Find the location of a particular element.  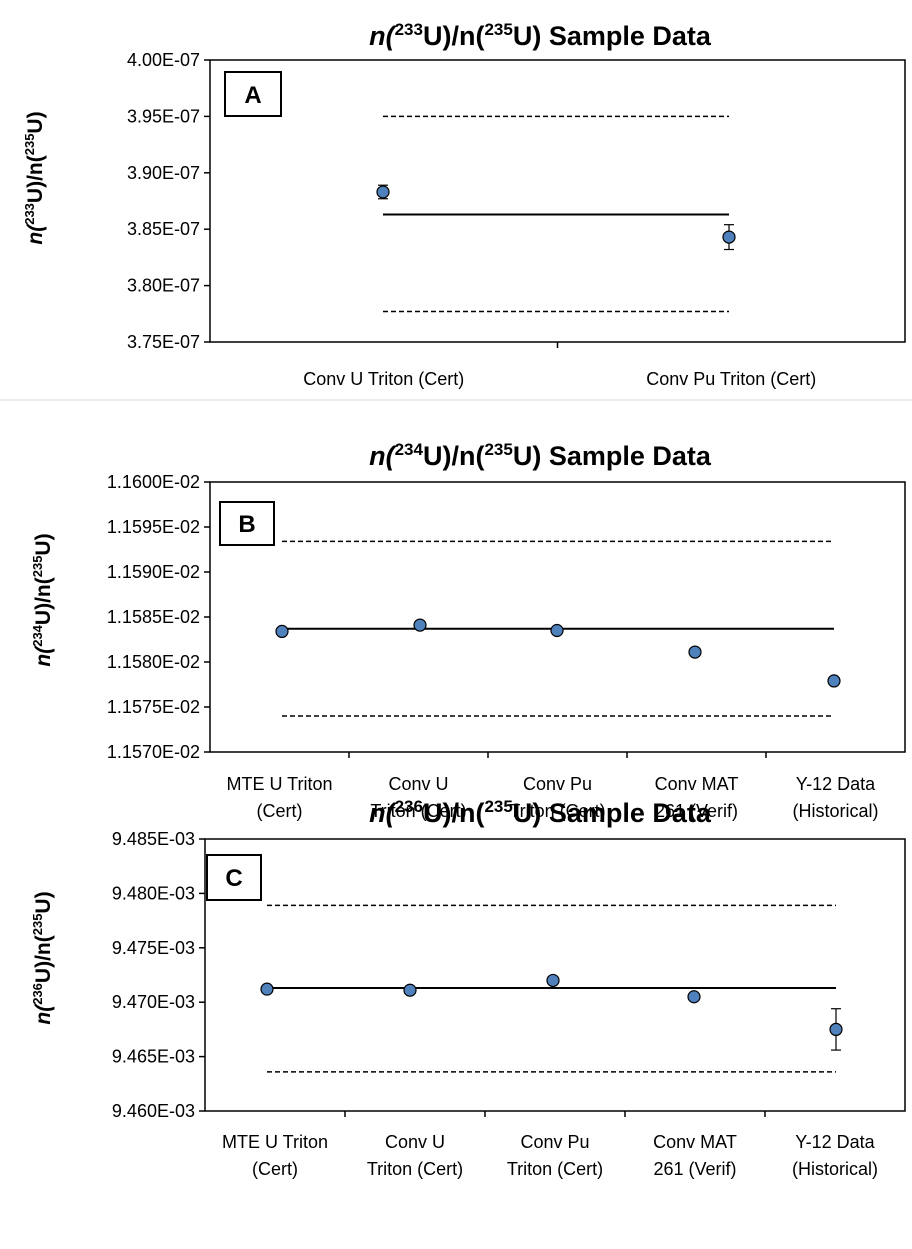

ylabel-a-pre: n( is located at coordinates (35, 234).